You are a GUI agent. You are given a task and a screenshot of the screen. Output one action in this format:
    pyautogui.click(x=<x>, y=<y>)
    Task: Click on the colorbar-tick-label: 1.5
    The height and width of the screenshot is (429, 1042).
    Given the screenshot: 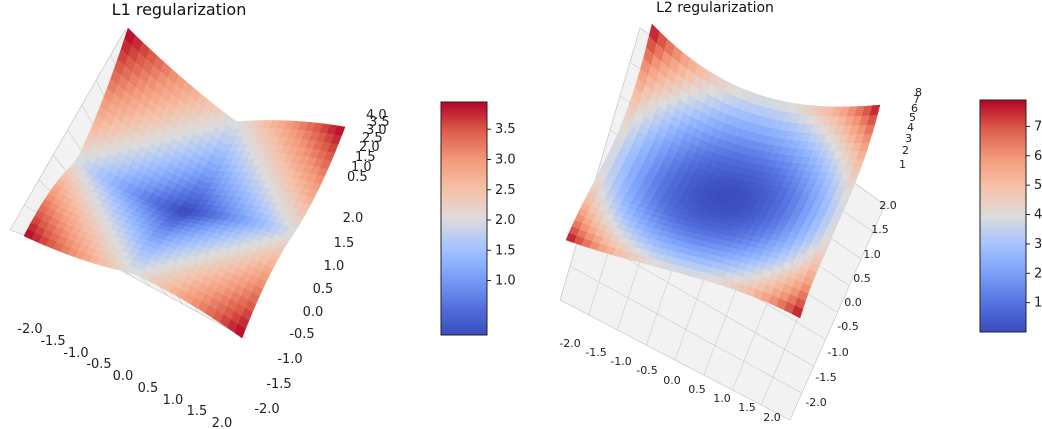 What is the action you would take?
    pyautogui.click(x=505, y=250)
    